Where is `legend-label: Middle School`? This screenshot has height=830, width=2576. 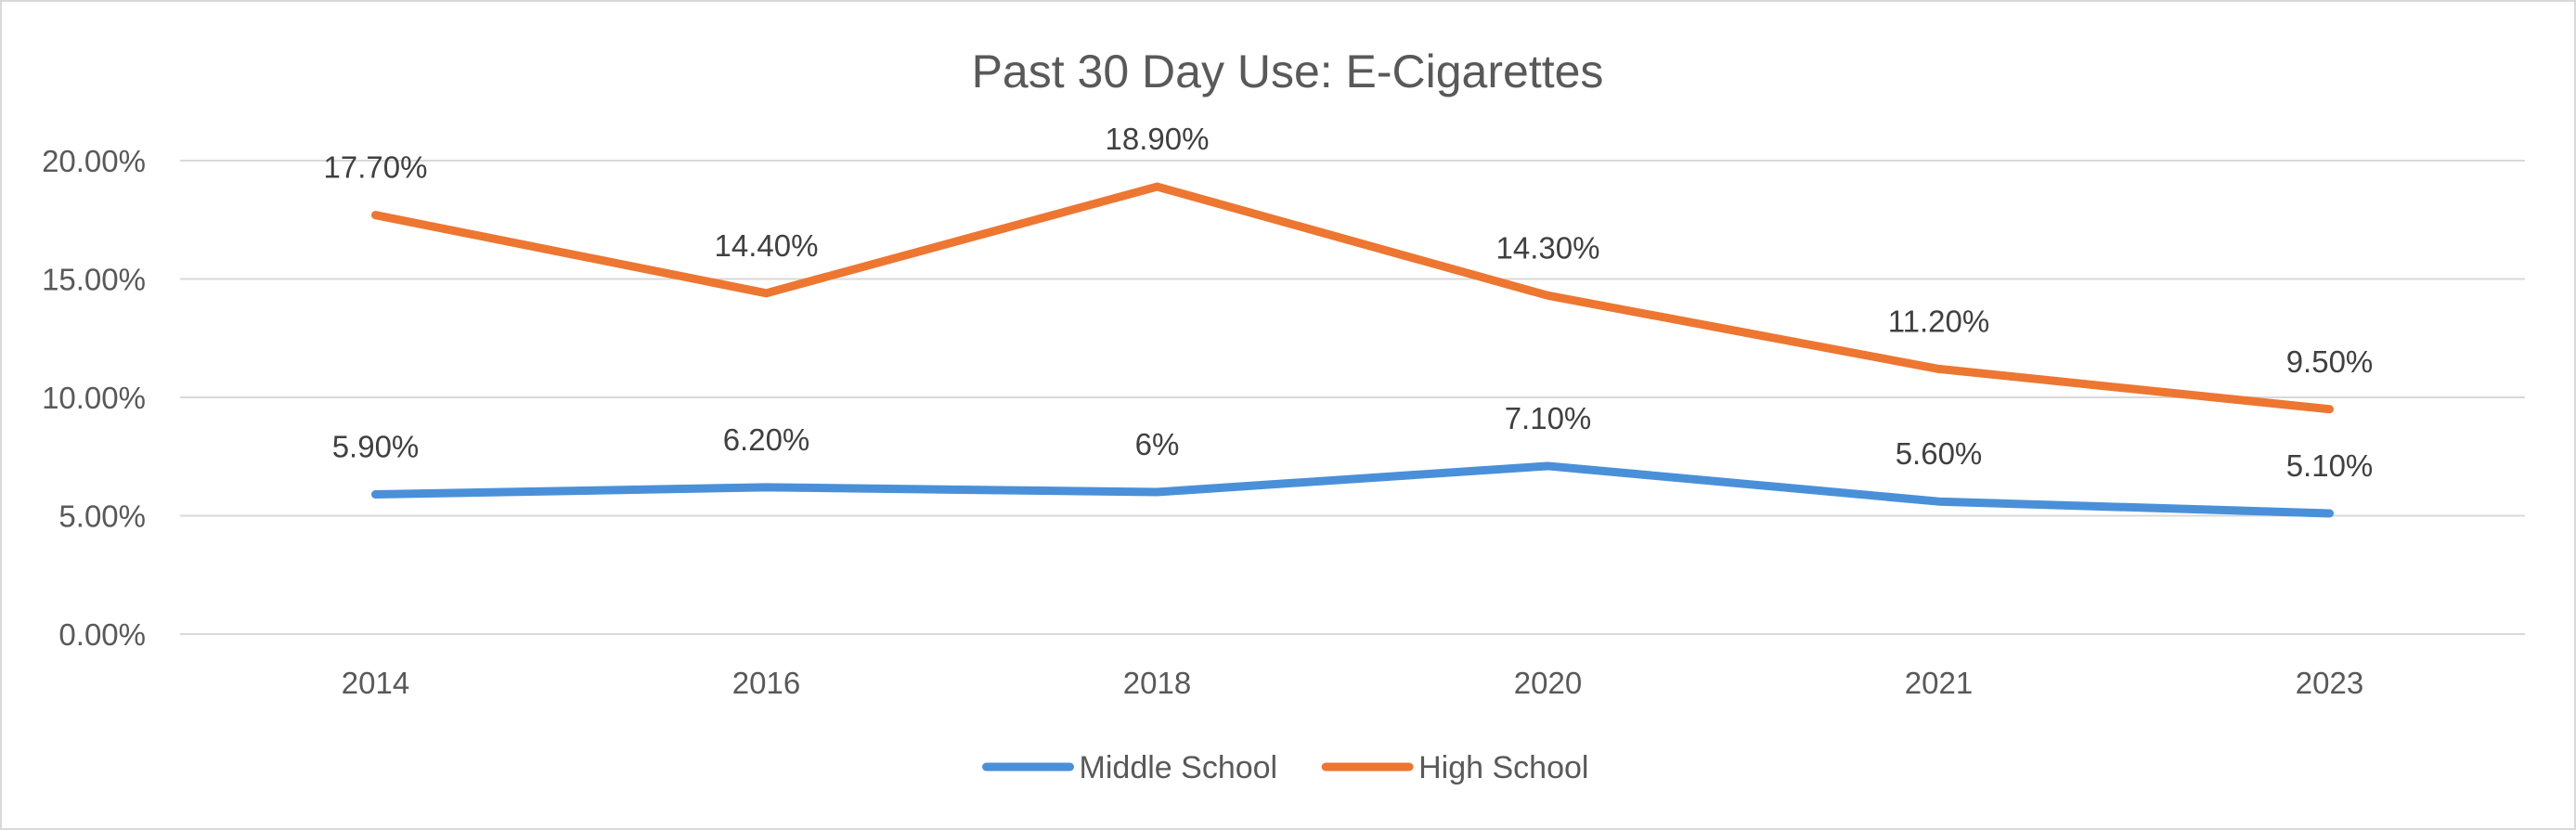
legend-label: Middle School is located at coordinates (1179, 767).